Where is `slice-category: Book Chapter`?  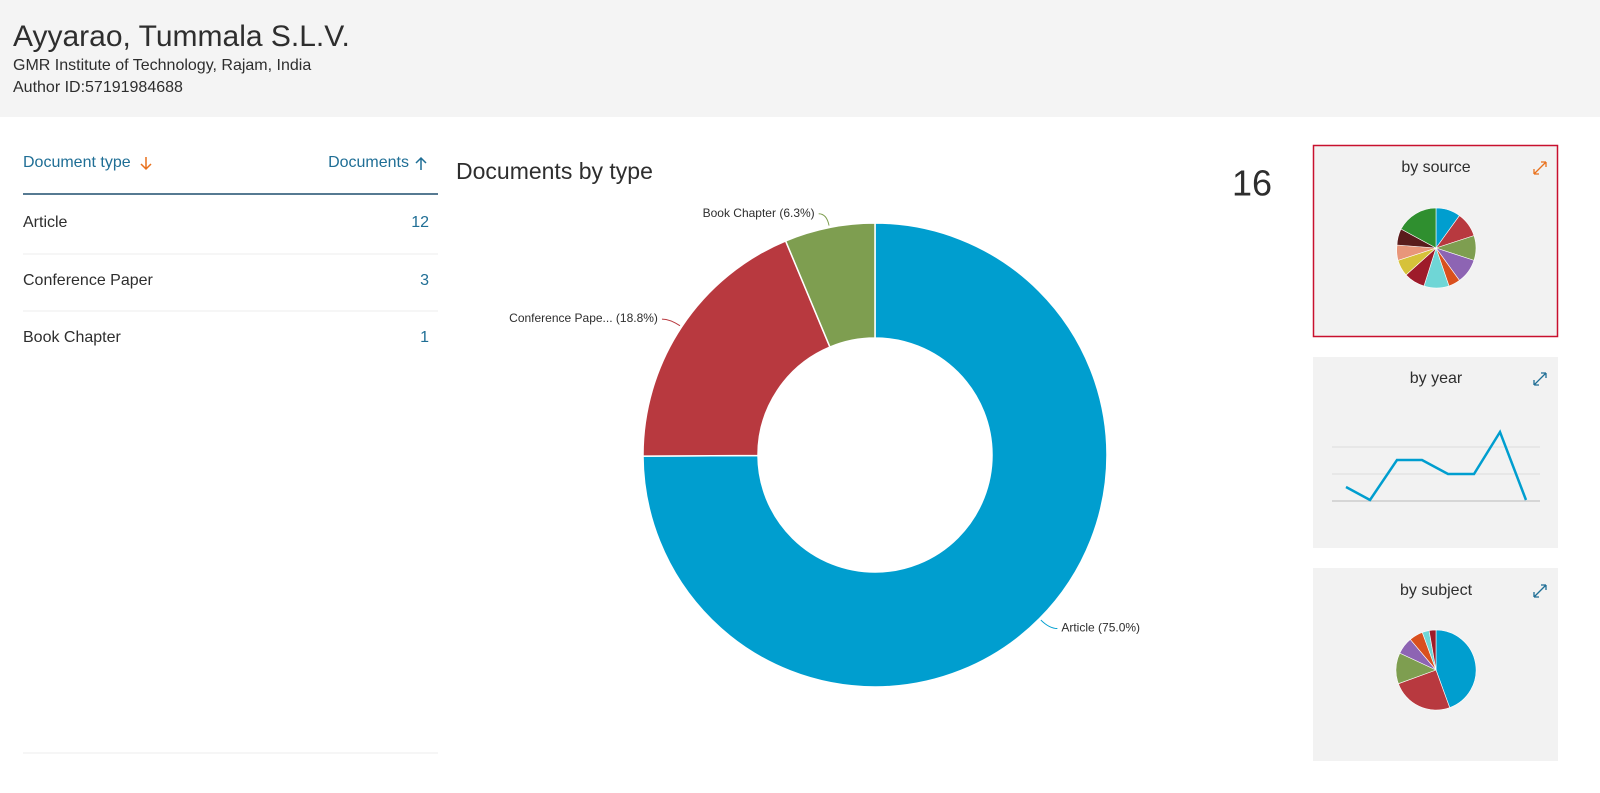
slice-category: Book Chapter is located at coordinates (739, 213).